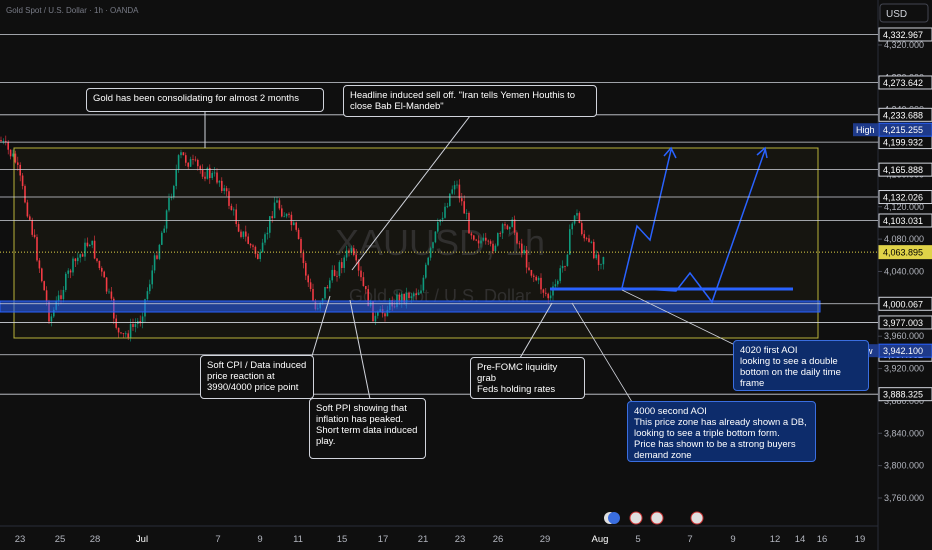  What do you see at coordinates (903, 35) in the screenshot?
I see `level-label: 4,332.967` at bounding box center [903, 35].